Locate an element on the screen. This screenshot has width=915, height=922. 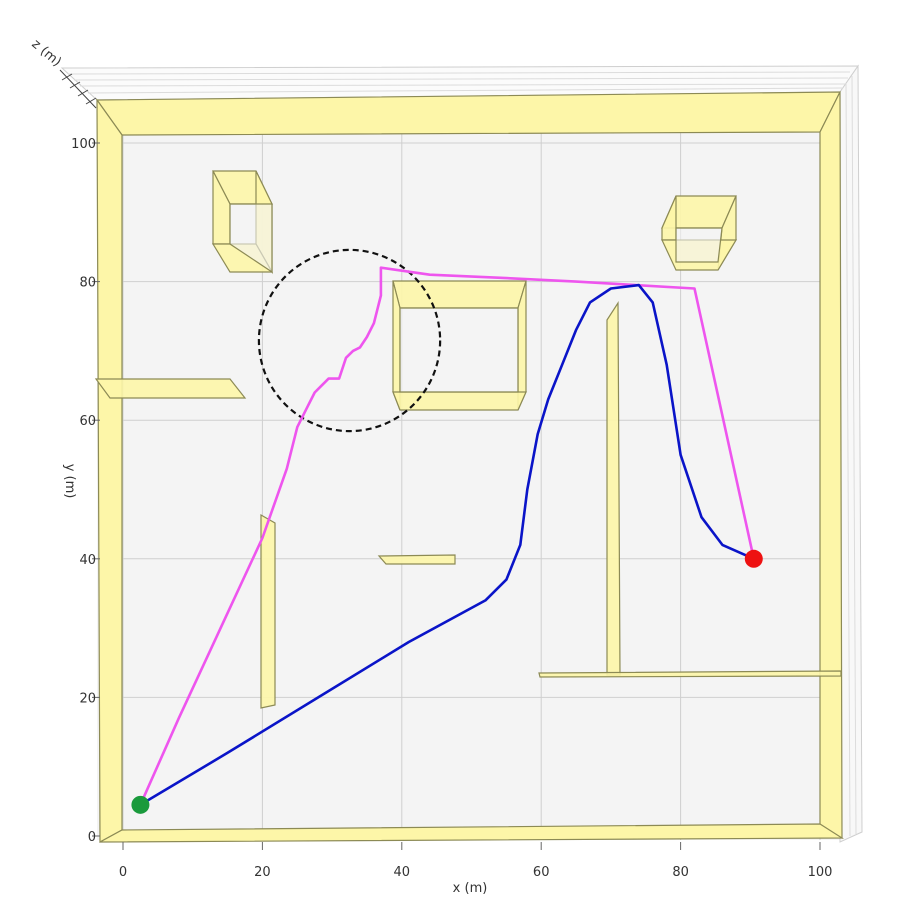
top-wall-lines is located at coordinates (459, 82).